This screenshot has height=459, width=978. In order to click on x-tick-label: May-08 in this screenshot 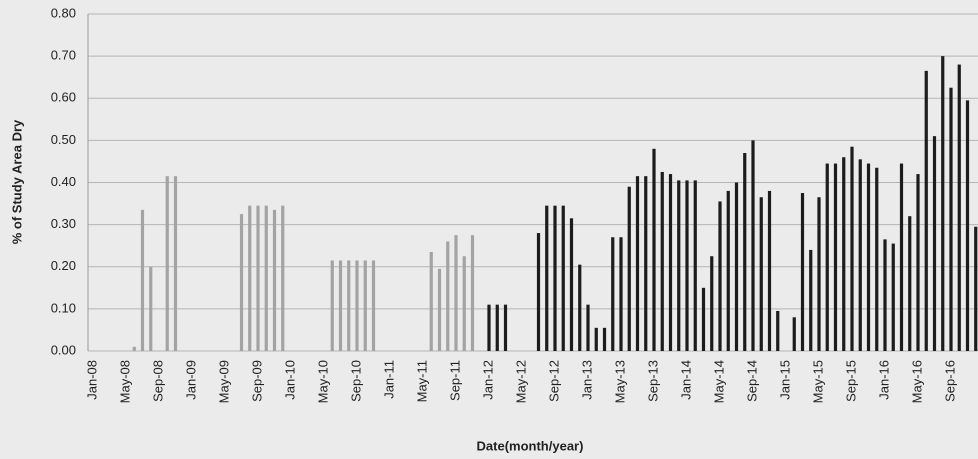, I will do `click(124, 381)`.